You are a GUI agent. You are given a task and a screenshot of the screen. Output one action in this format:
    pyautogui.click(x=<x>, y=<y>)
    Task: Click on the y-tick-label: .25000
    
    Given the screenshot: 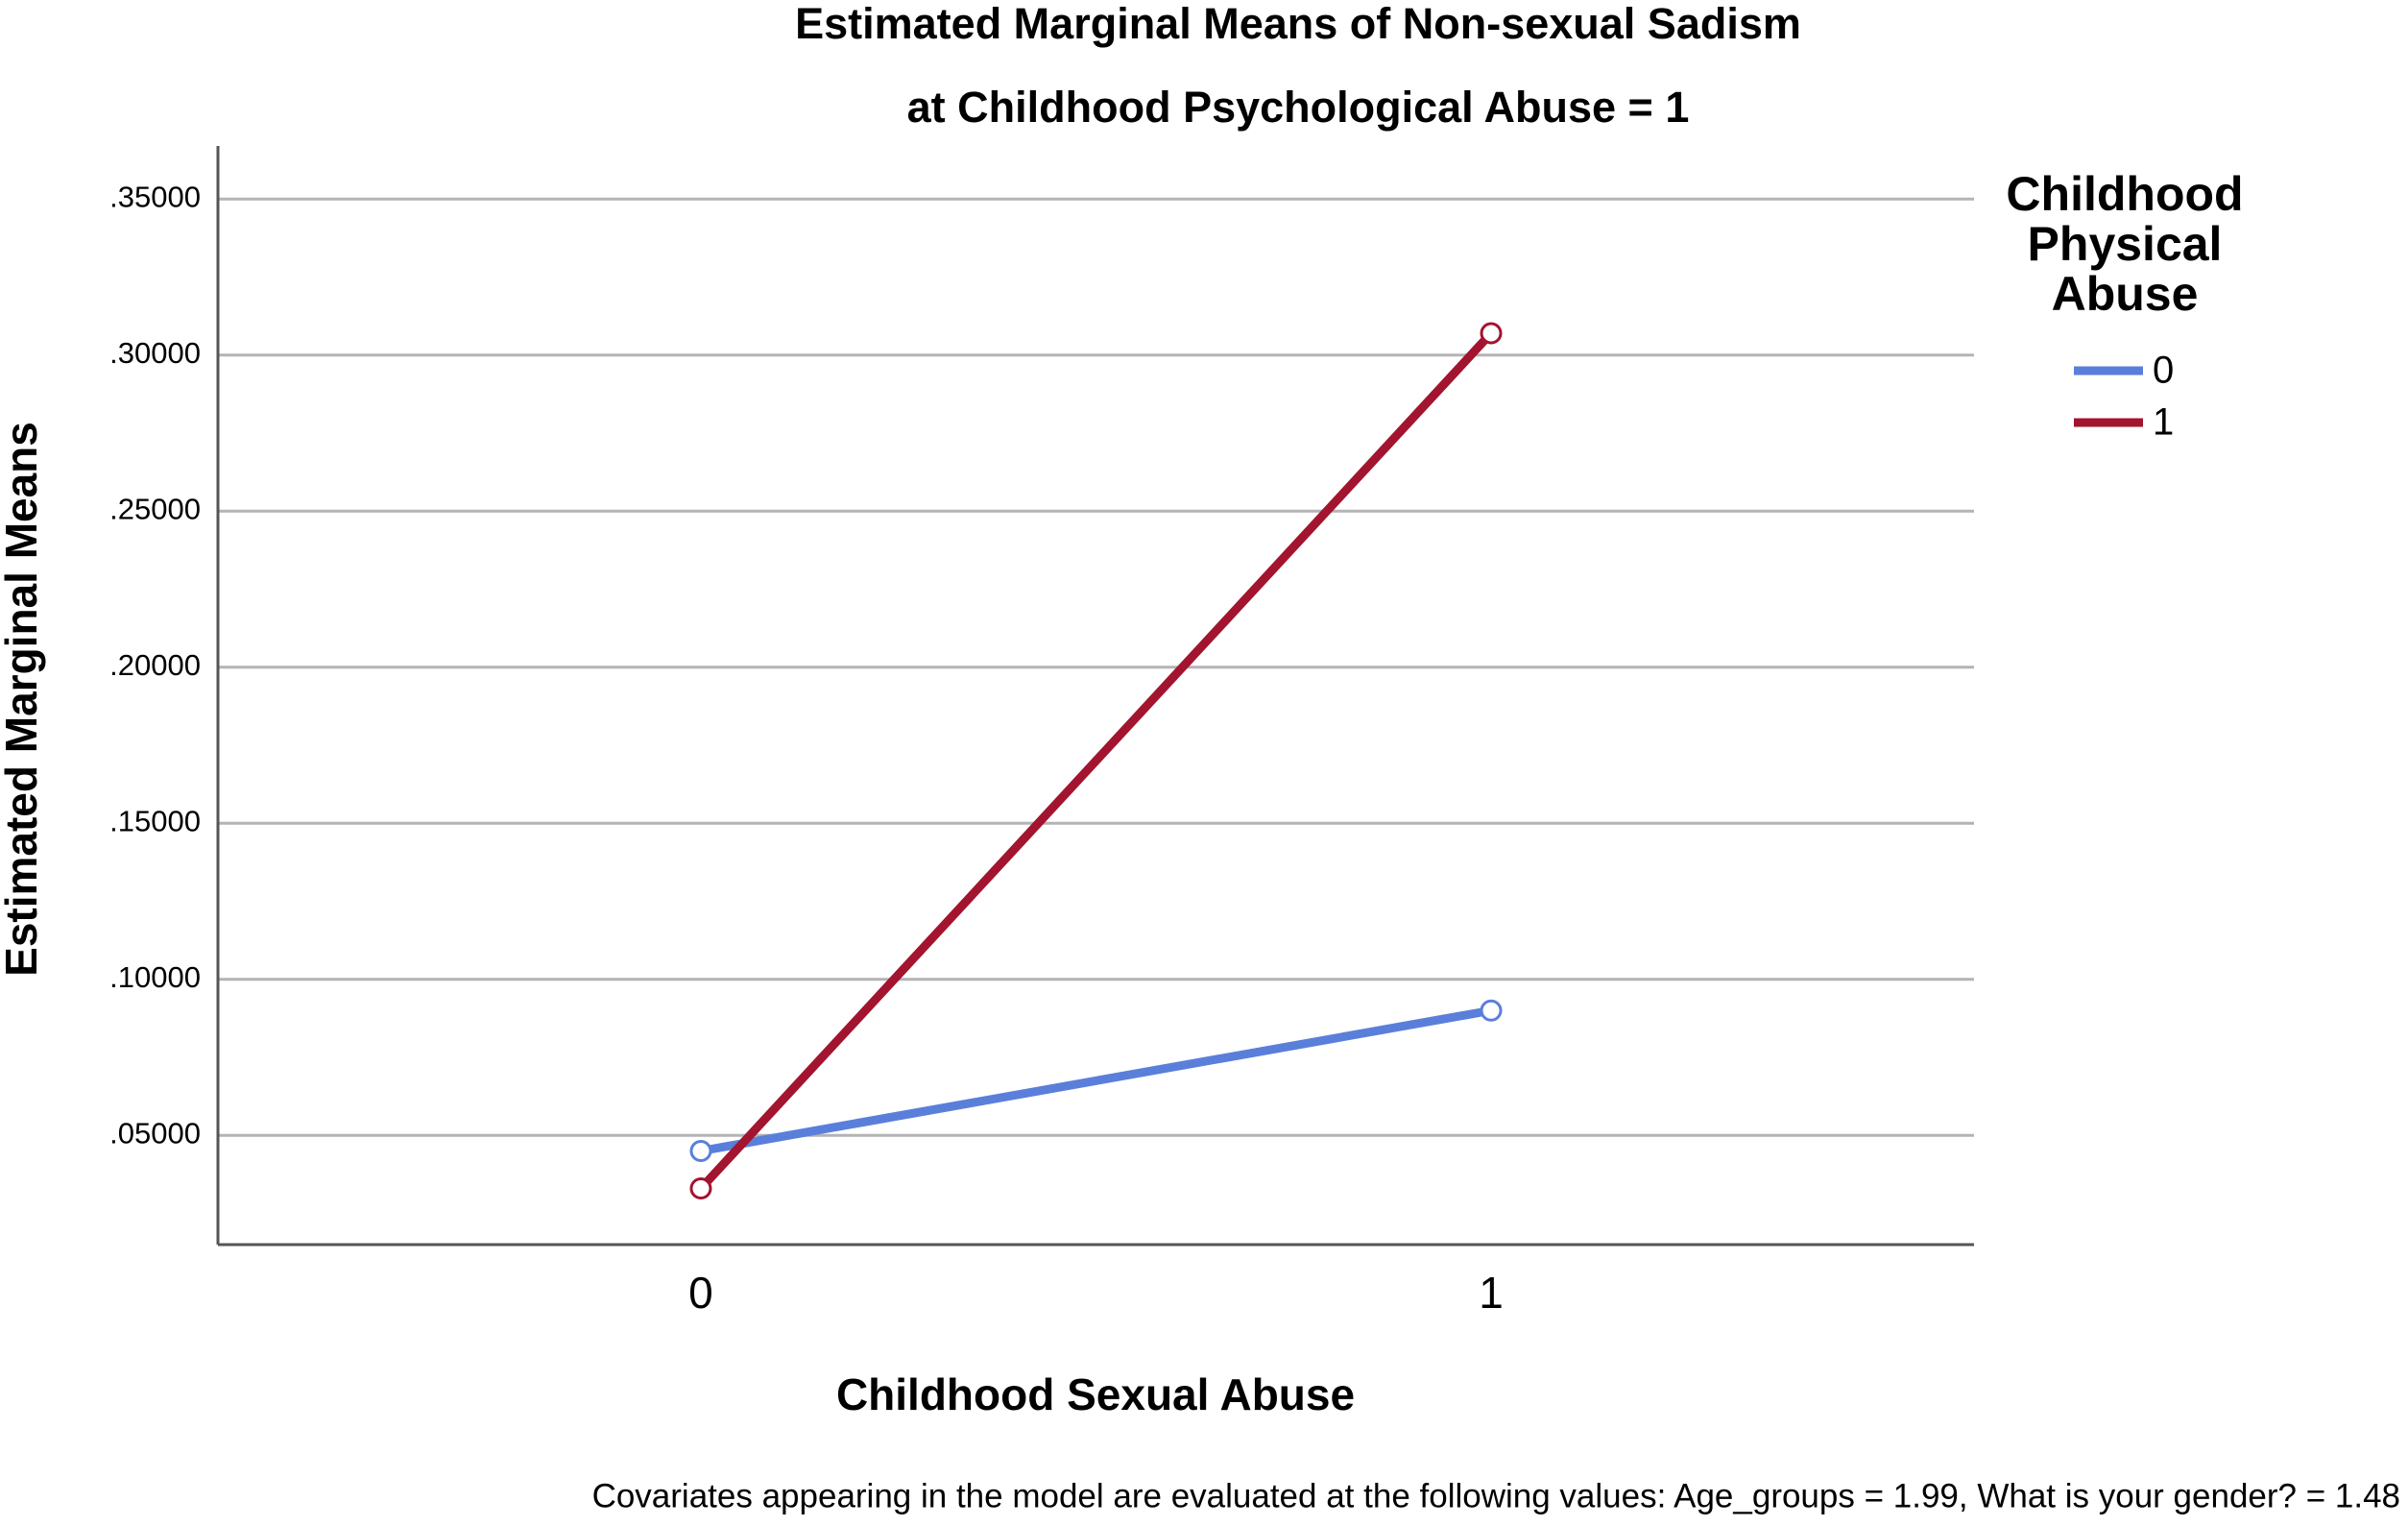 What is the action you would take?
    pyautogui.click(x=155, y=509)
    